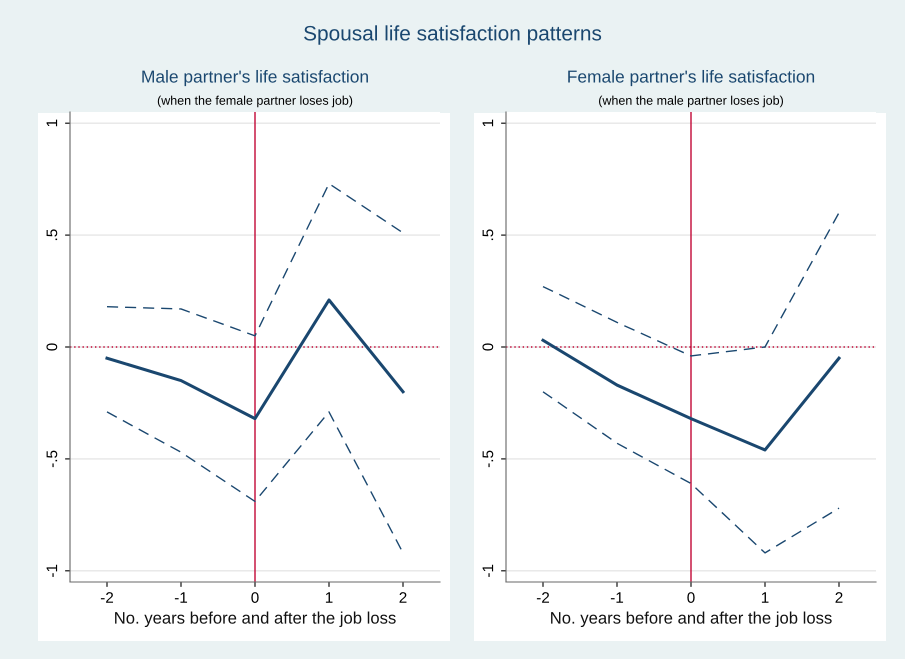 This screenshot has height=659, width=905. What do you see at coordinates (255, 78) in the screenshot?
I see `chart-title: Male partner's life satisfaction` at bounding box center [255, 78].